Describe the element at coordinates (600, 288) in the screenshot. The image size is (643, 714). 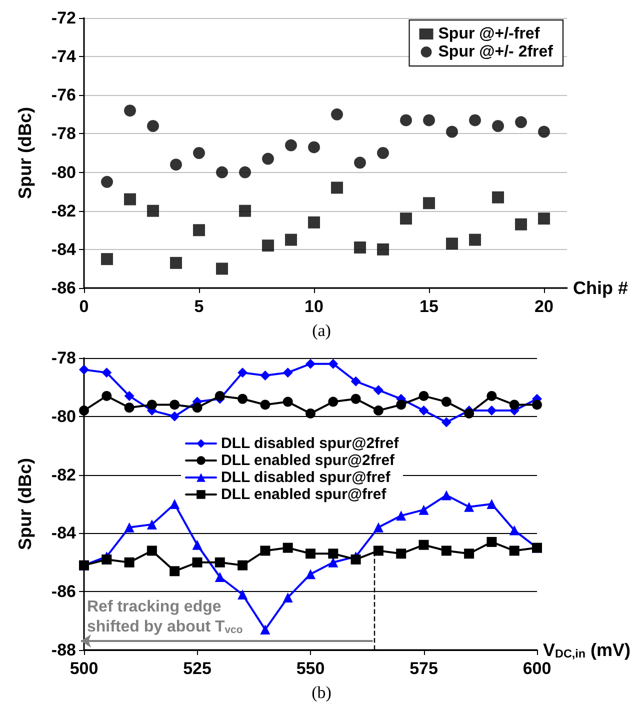
I see `x-axis-title: Chip #` at that location.